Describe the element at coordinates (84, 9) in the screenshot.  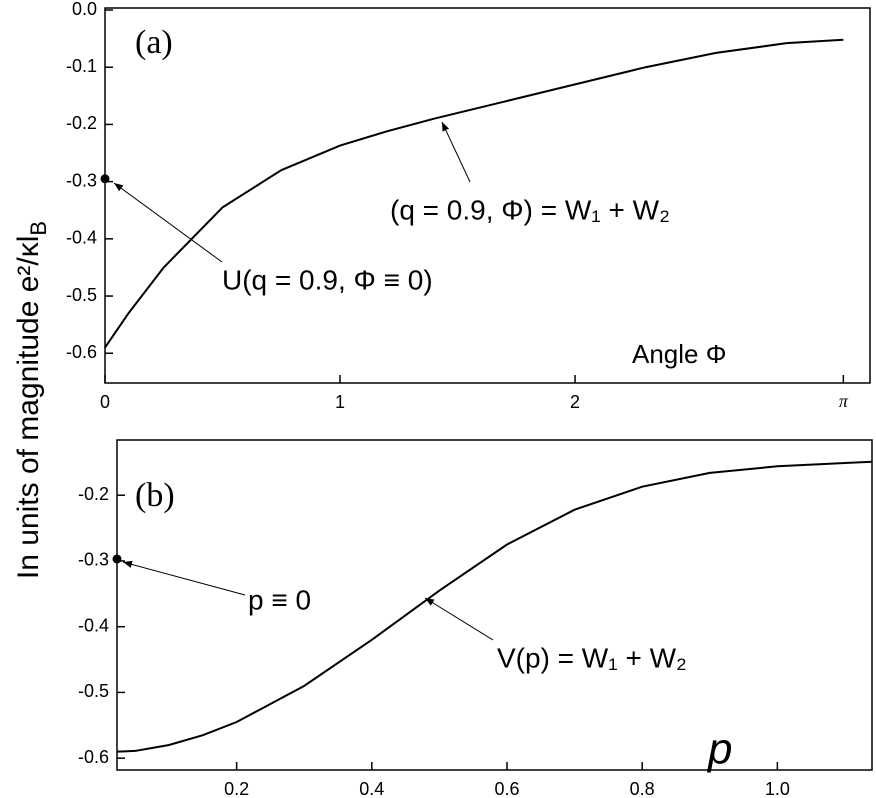
I see `y-tick-label: 0.0` at that location.